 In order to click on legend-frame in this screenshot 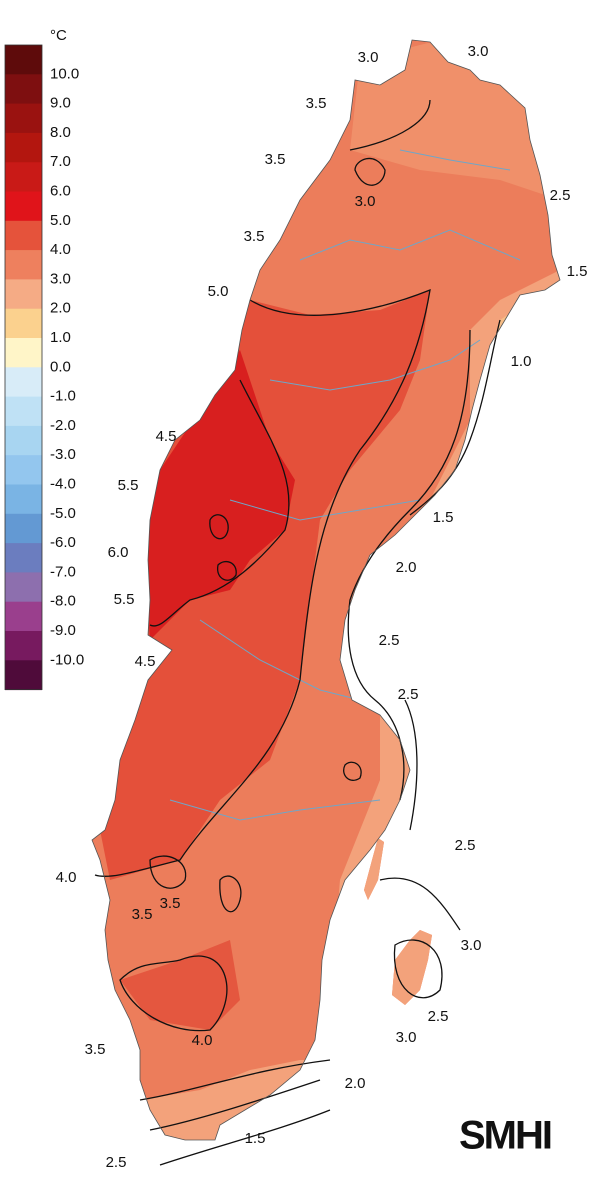, I will do `click(23, 367)`.